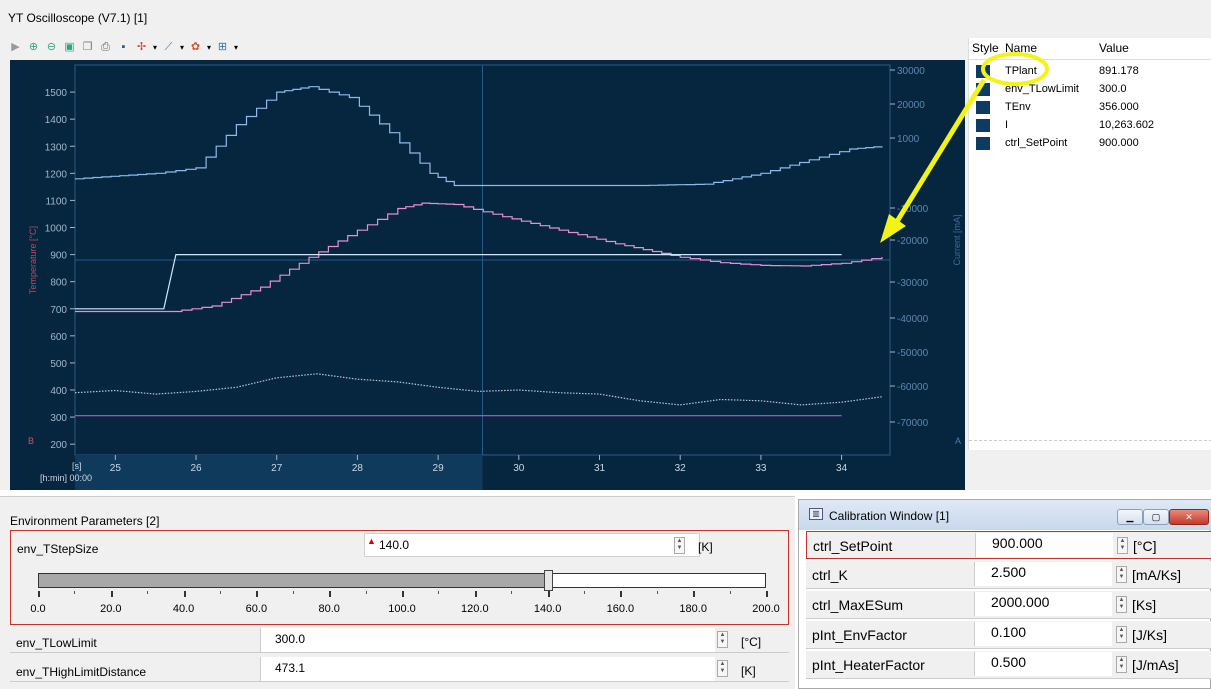 Image resolution: width=1211 pixels, height=689 pixels. I want to click on cal-row-maxesum: ctrl_MaxESum 2000.000 ▲ ▼ [Ks], so click(1008, 605).